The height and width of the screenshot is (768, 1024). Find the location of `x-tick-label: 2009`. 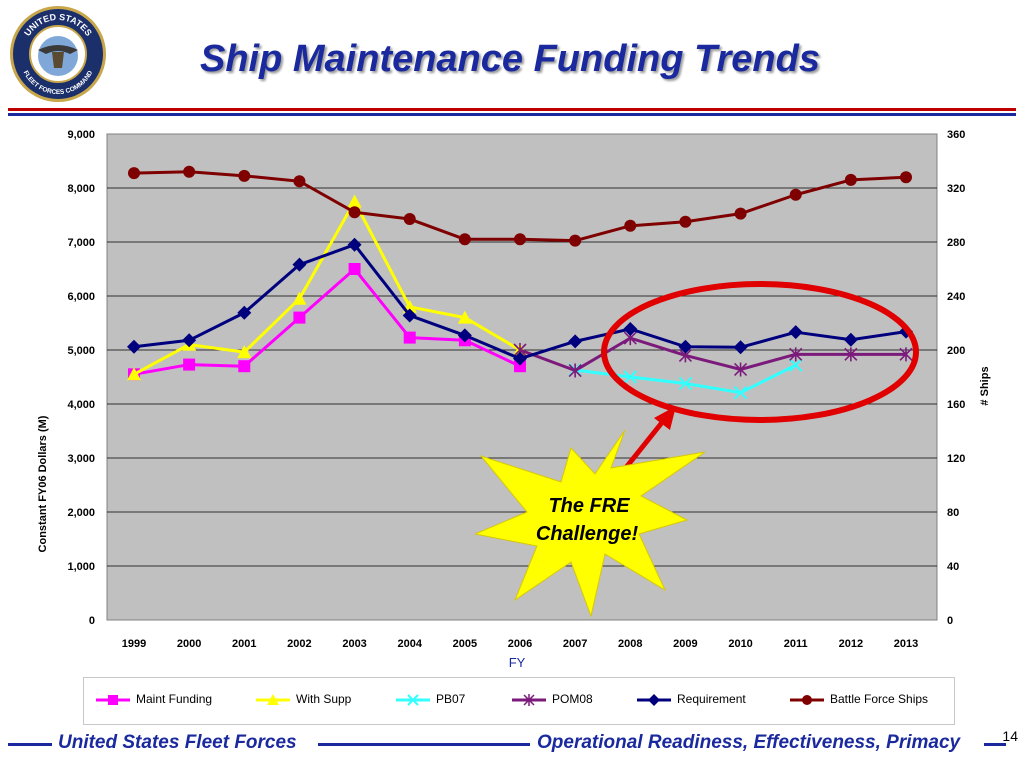

x-tick-label: 2009 is located at coordinates (685, 644).